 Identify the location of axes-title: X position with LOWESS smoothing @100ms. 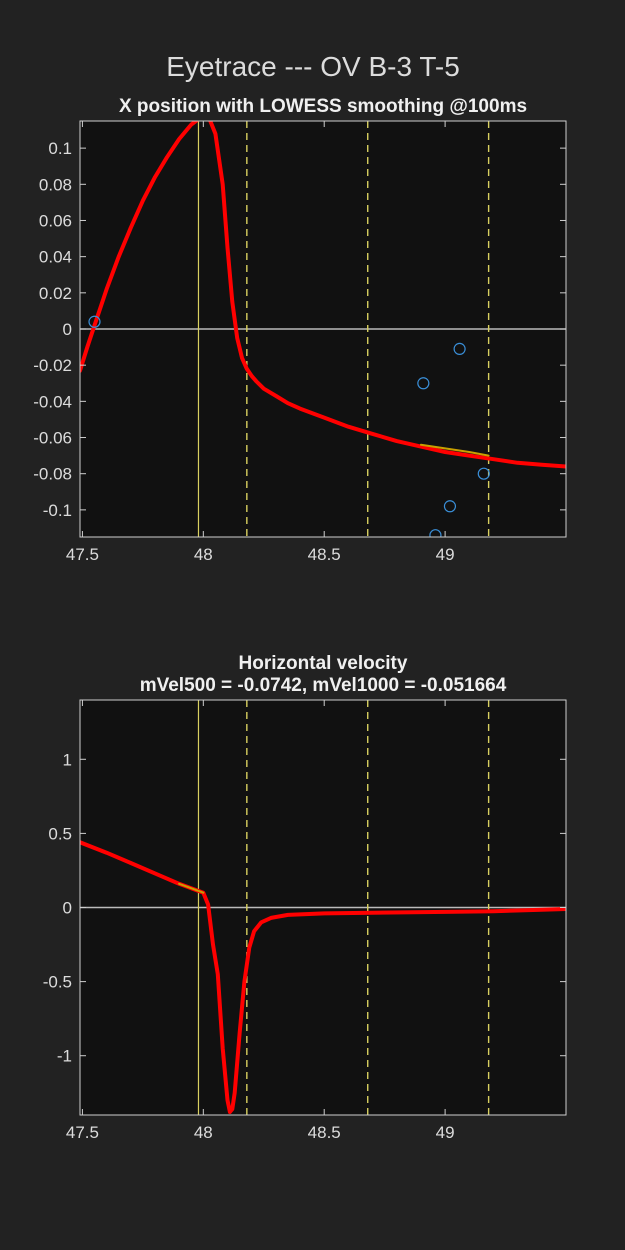
(323, 106).